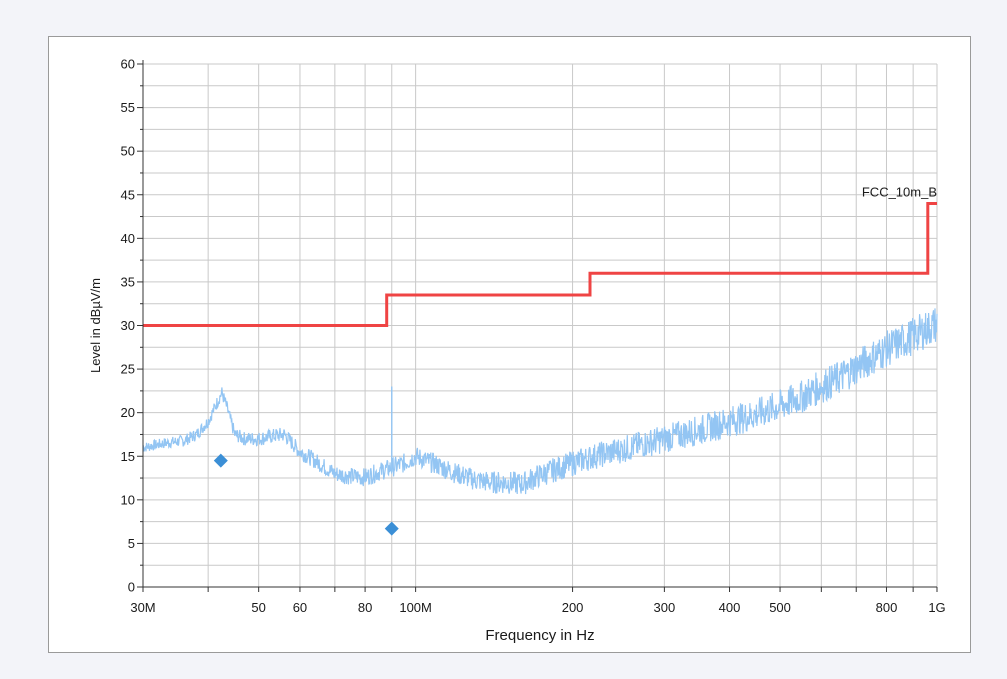 This screenshot has height=679, width=1007. I want to click on limit-line-layer, so click(540, 264).